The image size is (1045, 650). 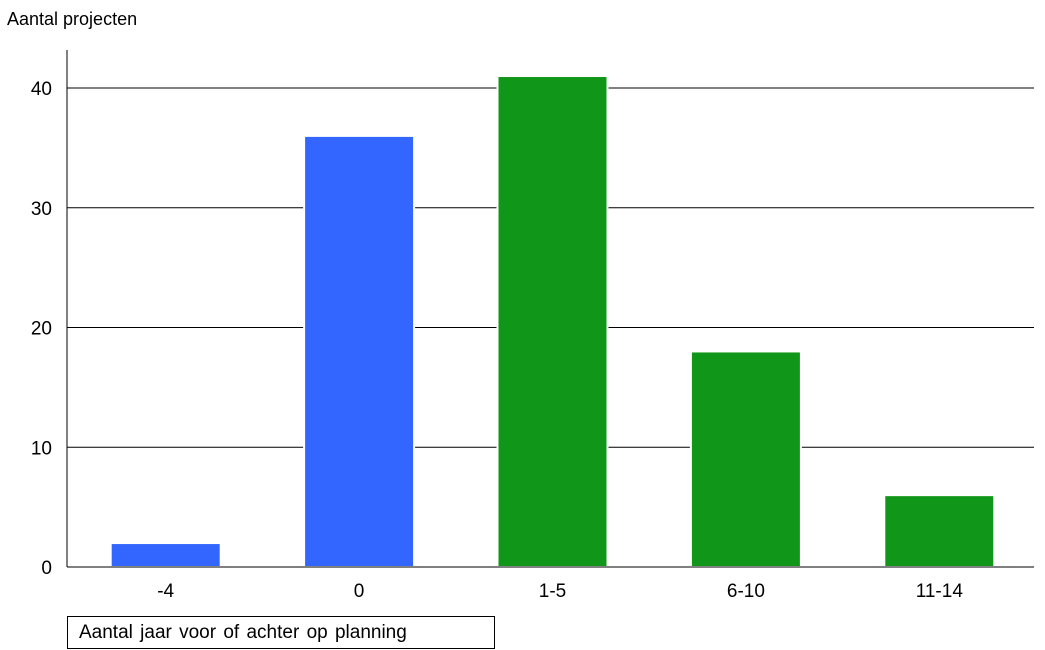 What do you see at coordinates (552, 591) in the screenshot?
I see `x-tick-label: 1-5` at bounding box center [552, 591].